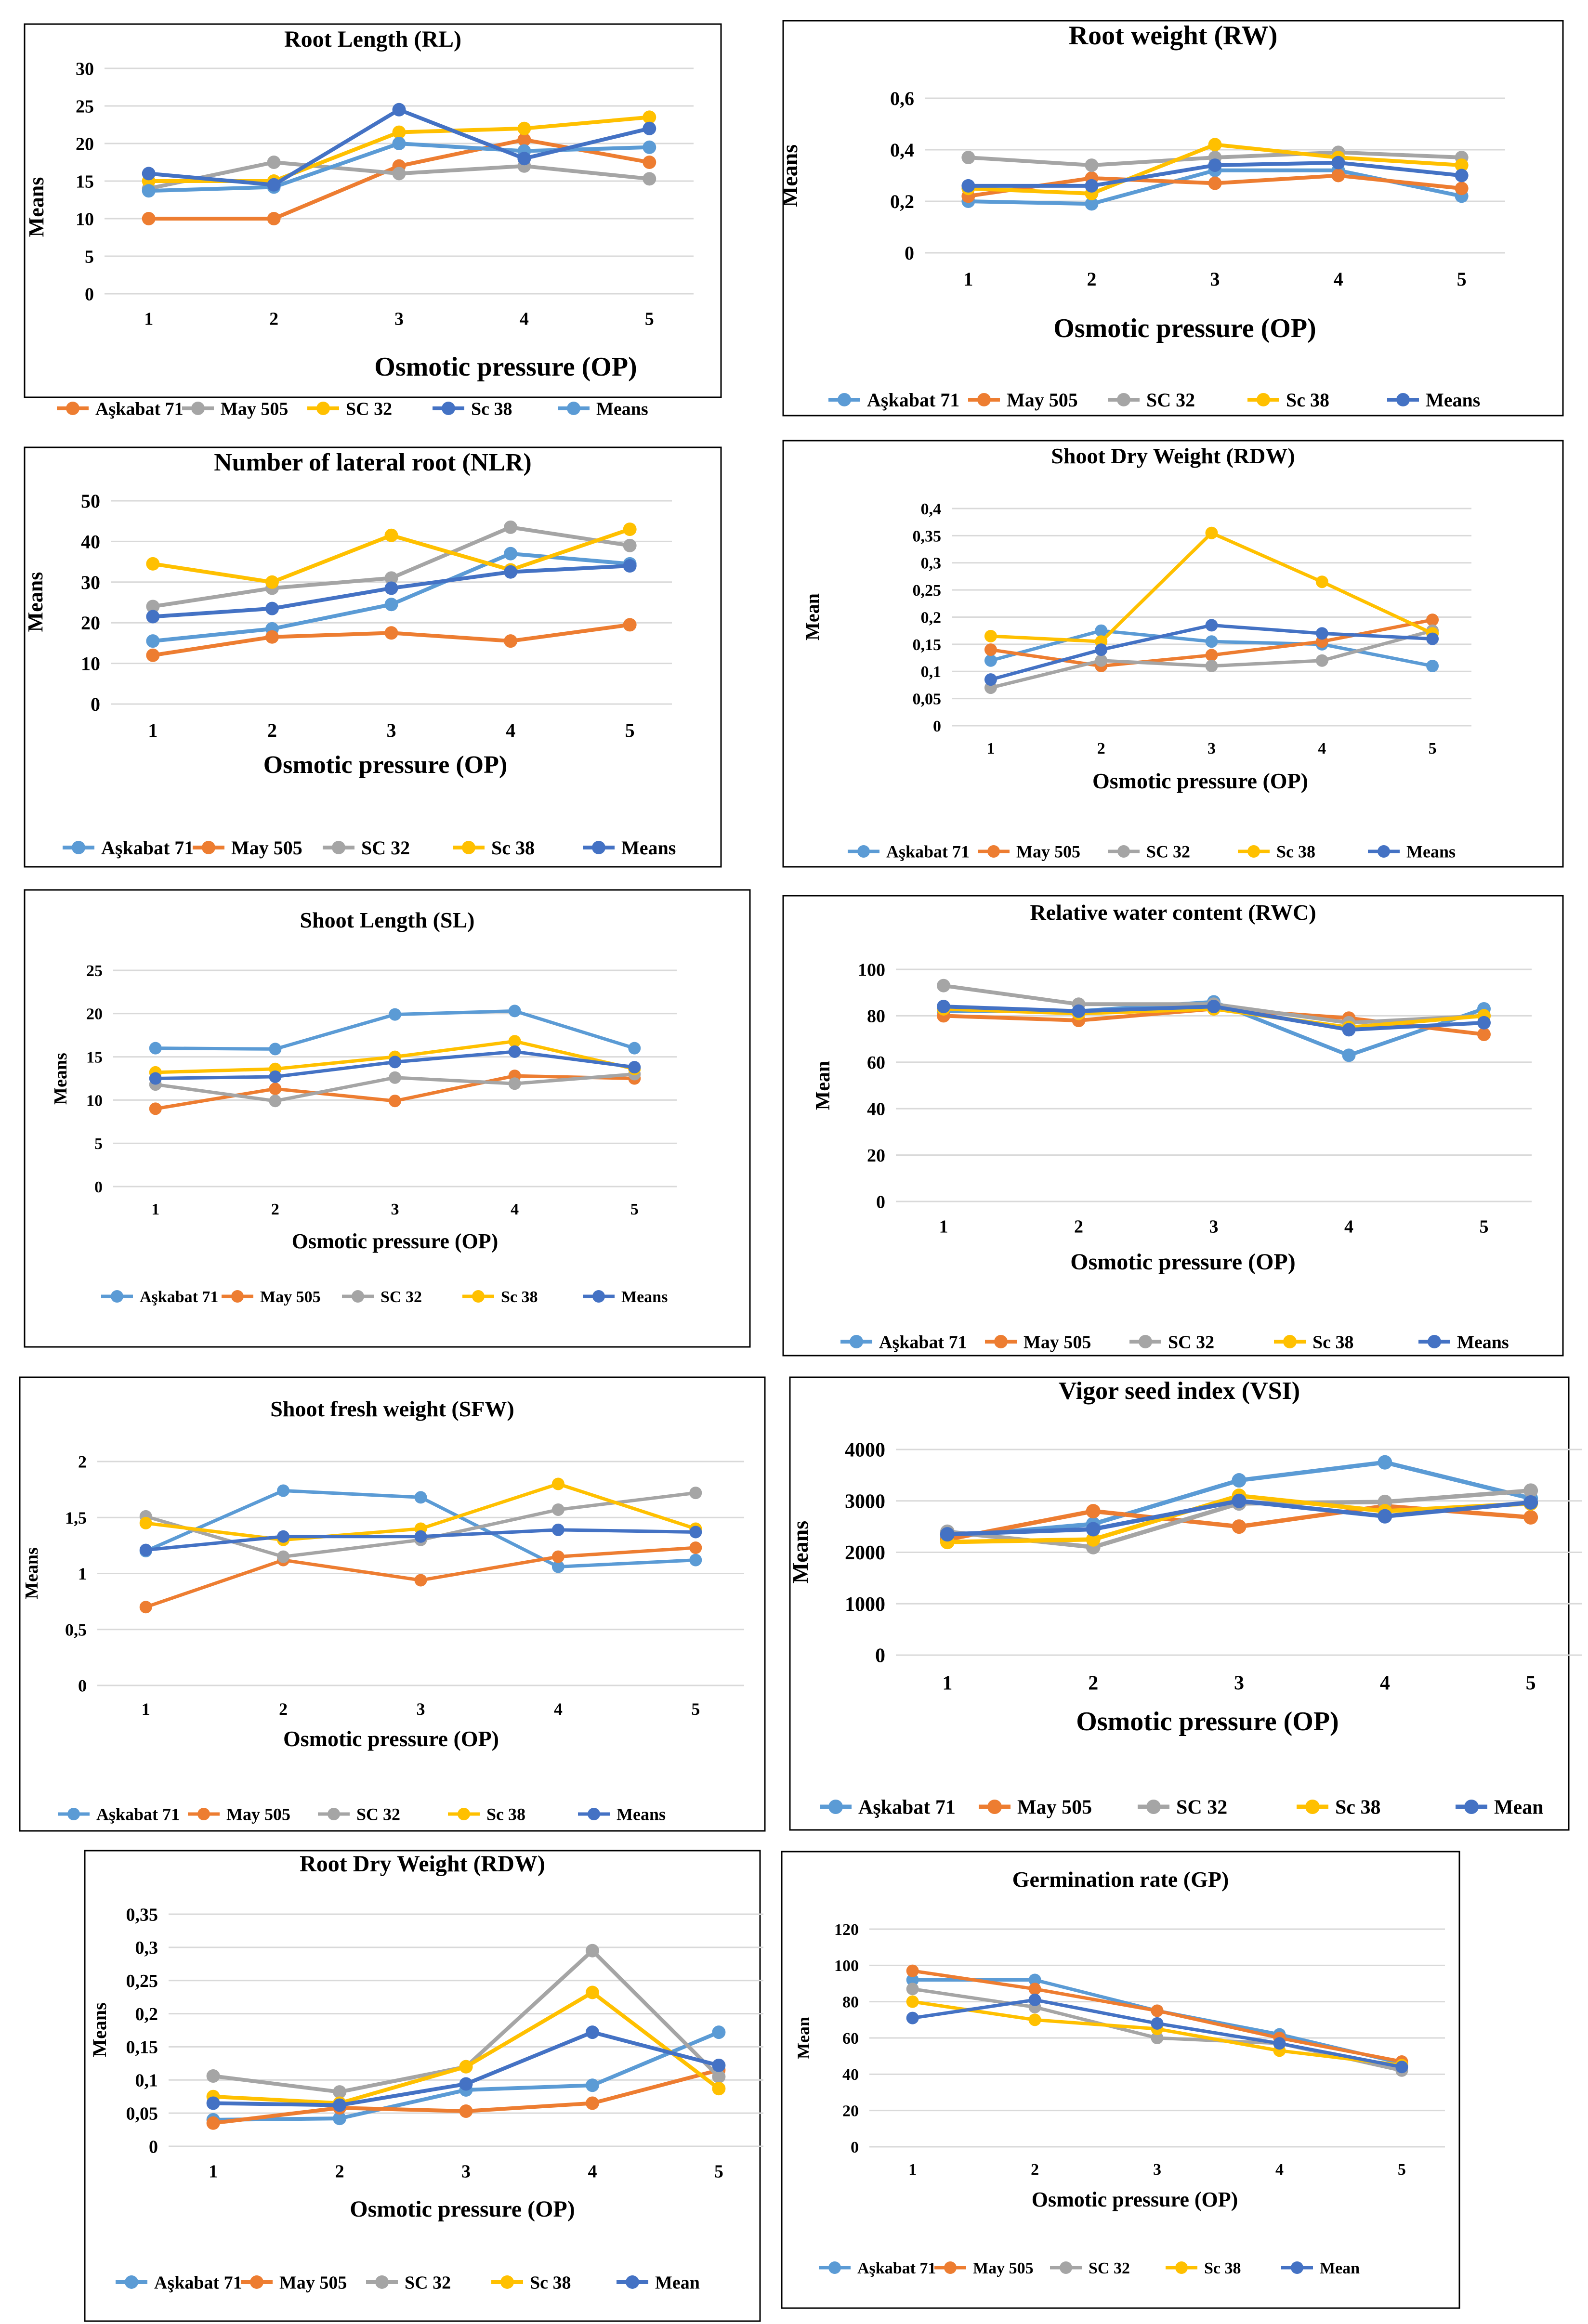 The height and width of the screenshot is (2324, 1588). Describe the element at coordinates (409, 2282) in the screenshot. I see `legend-entry: SC 32` at that location.